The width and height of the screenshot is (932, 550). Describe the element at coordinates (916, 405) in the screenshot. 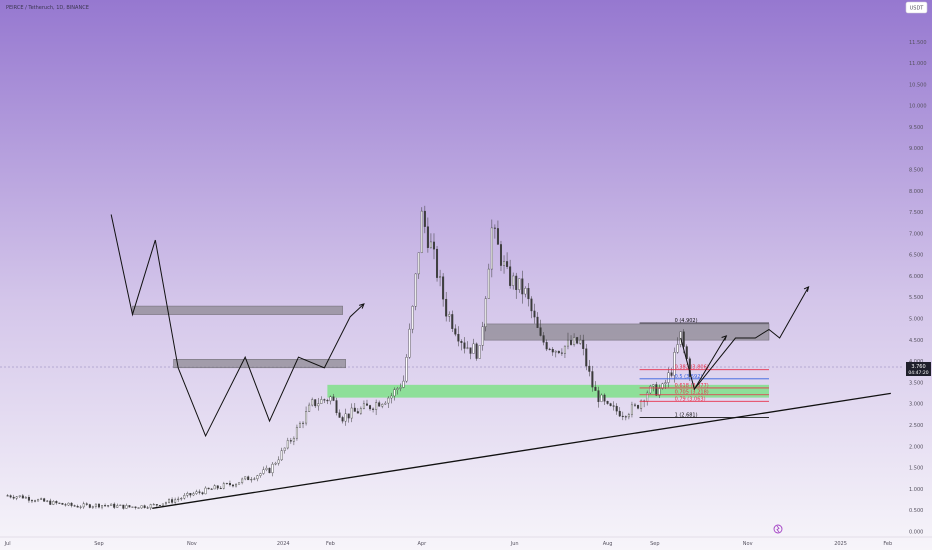

I see `price-tick-label: 3.000` at that location.